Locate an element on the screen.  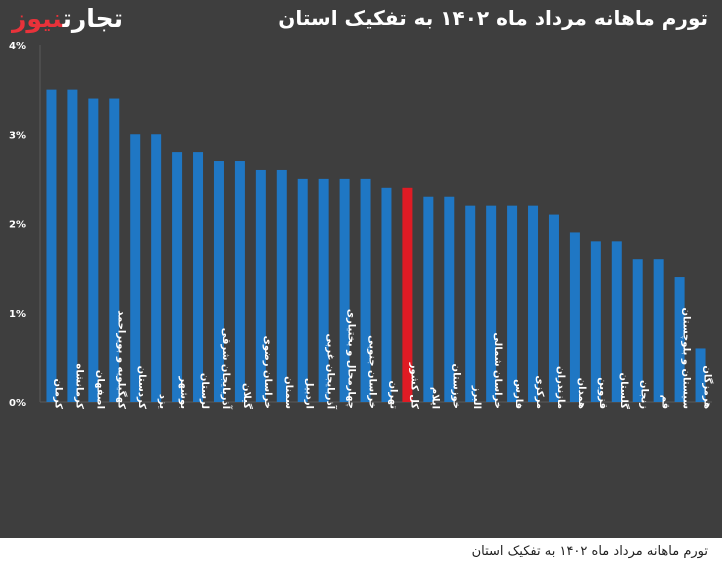
x-tick-label: مرکزی is located at coordinates (539, 392).